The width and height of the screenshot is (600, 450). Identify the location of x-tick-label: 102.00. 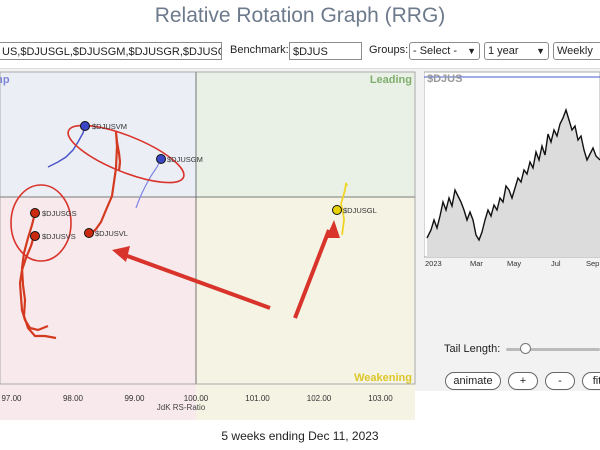
(319, 398).